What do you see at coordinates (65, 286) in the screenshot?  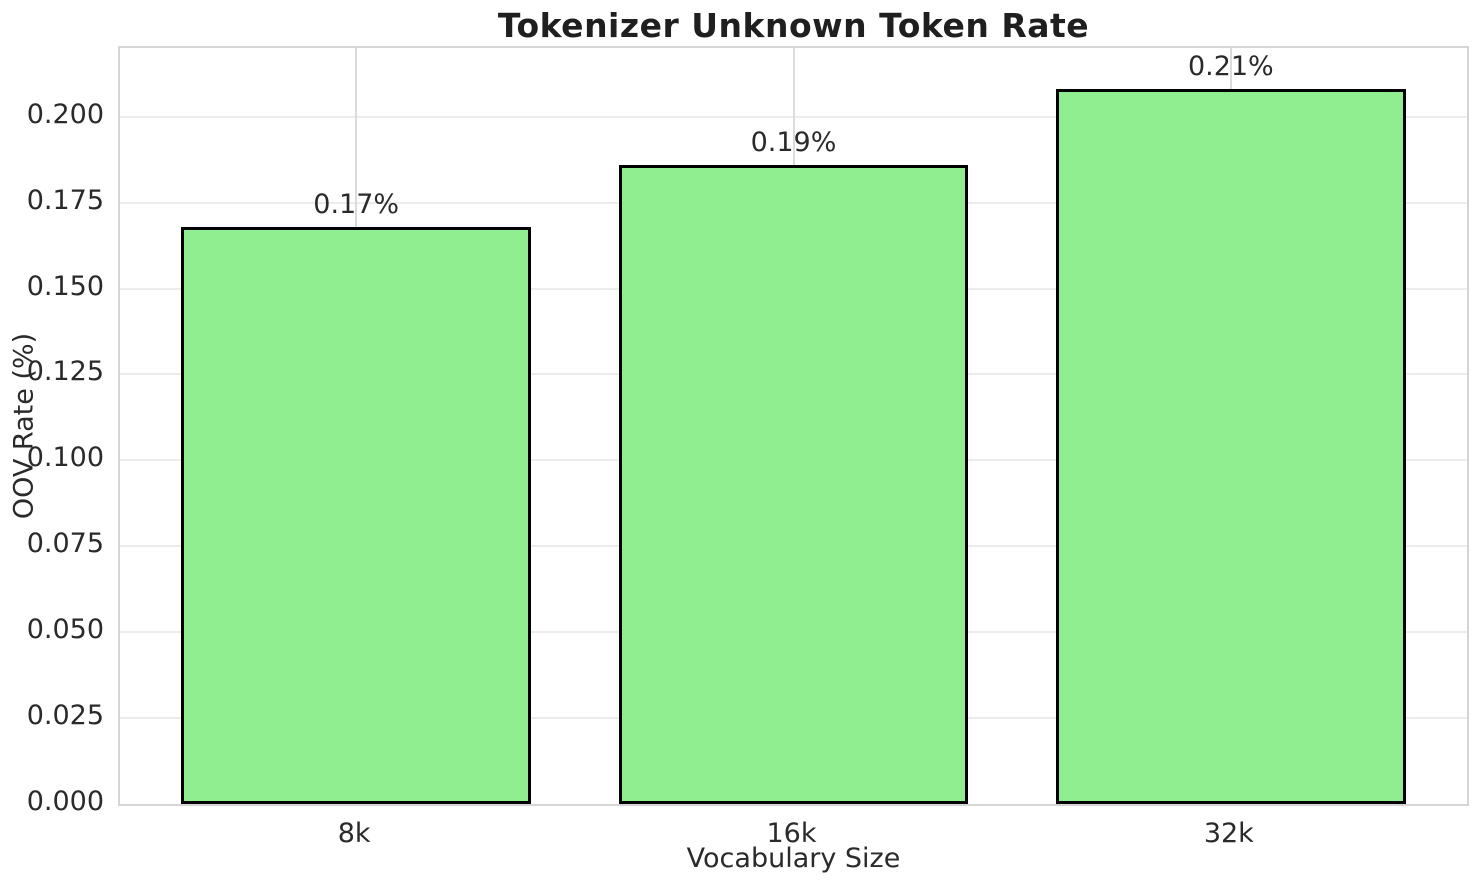 I see `y-tick-label: 0.150` at bounding box center [65, 286].